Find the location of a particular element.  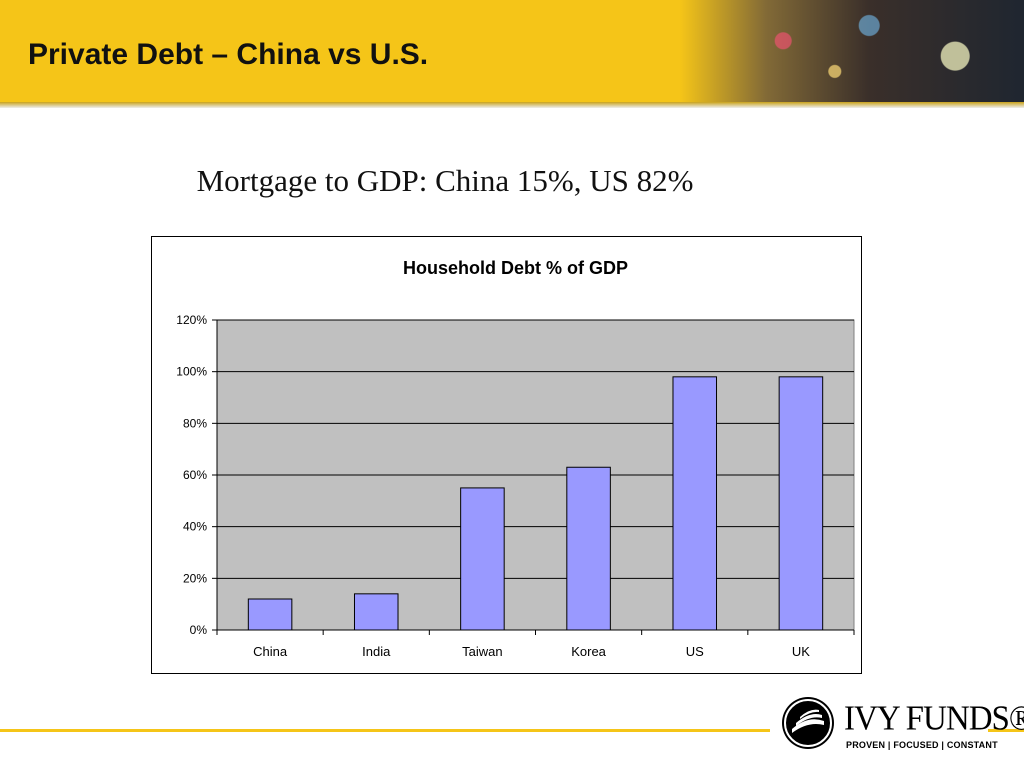

bar-china is located at coordinates (270, 614).